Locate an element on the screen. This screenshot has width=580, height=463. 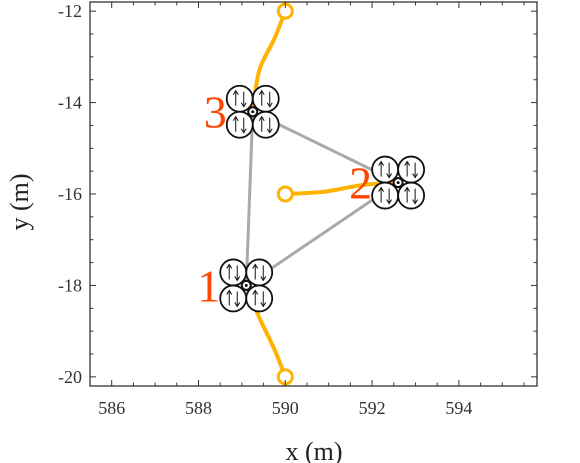
start-markers is located at coordinates (285, 194).